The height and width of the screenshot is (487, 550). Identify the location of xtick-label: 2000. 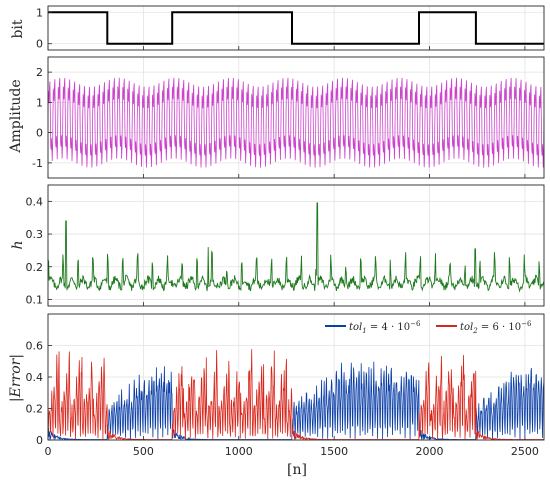
(430, 451).